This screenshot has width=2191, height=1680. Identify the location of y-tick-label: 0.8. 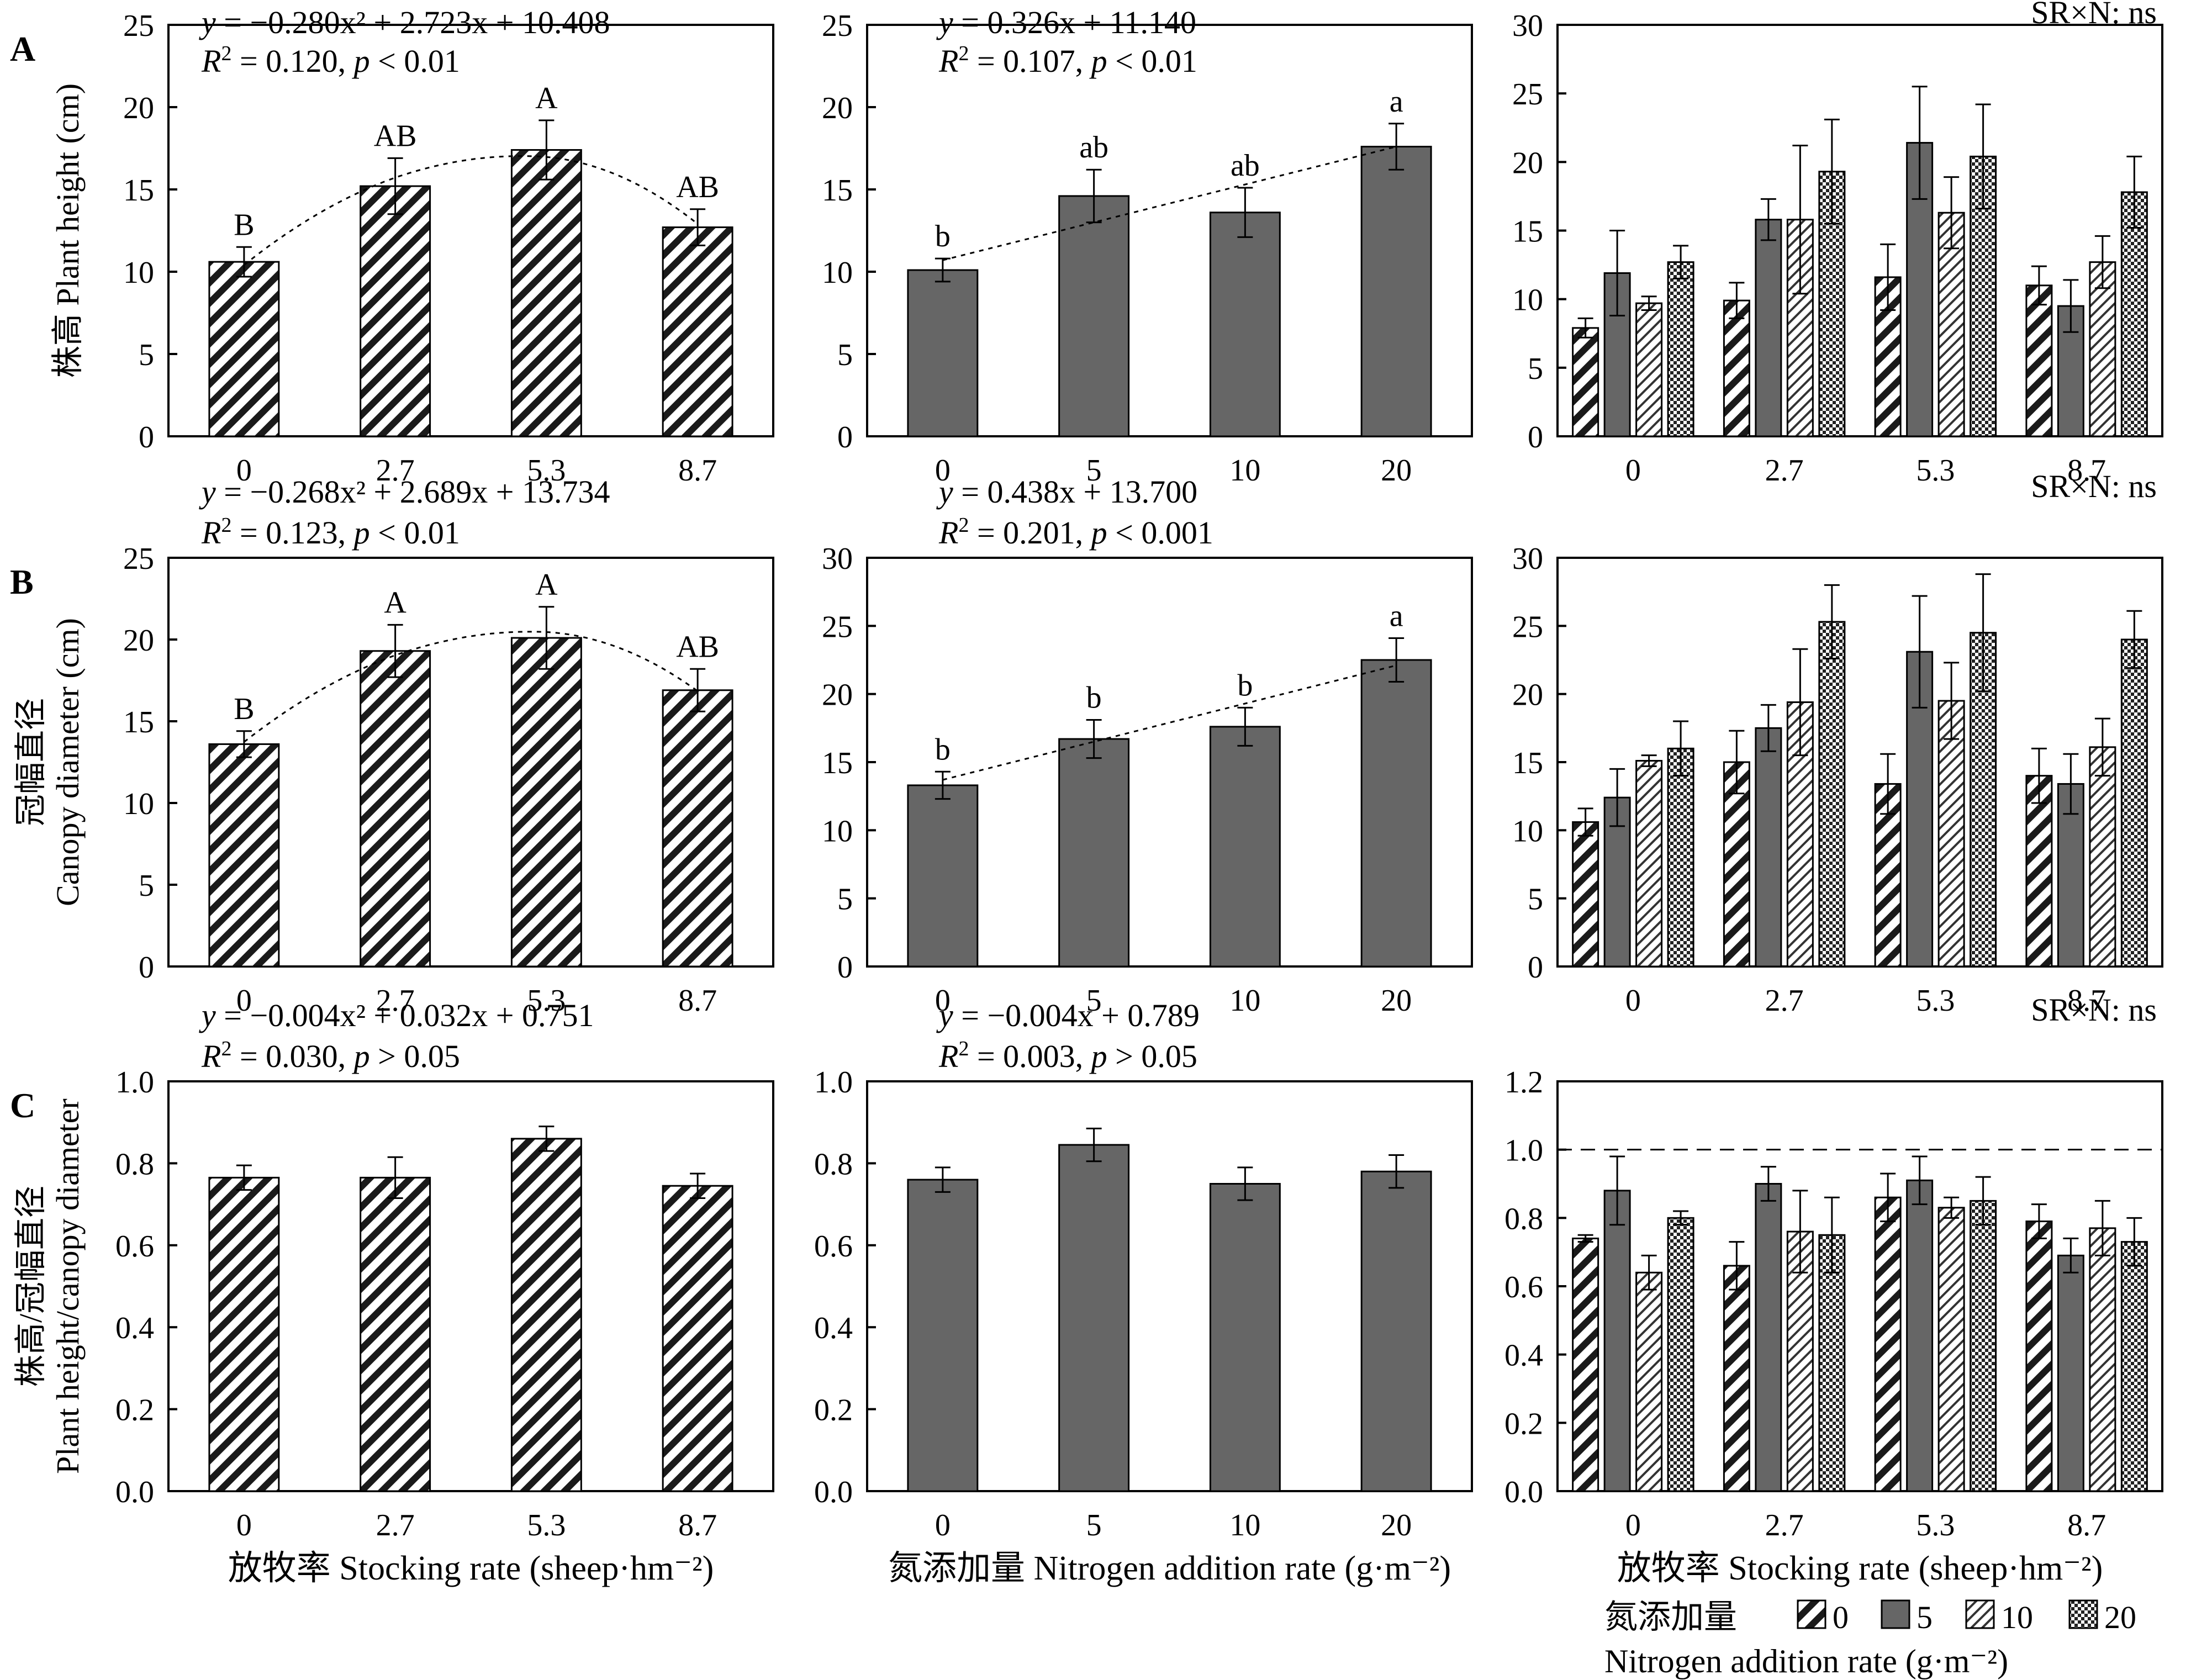
(833, 1164).